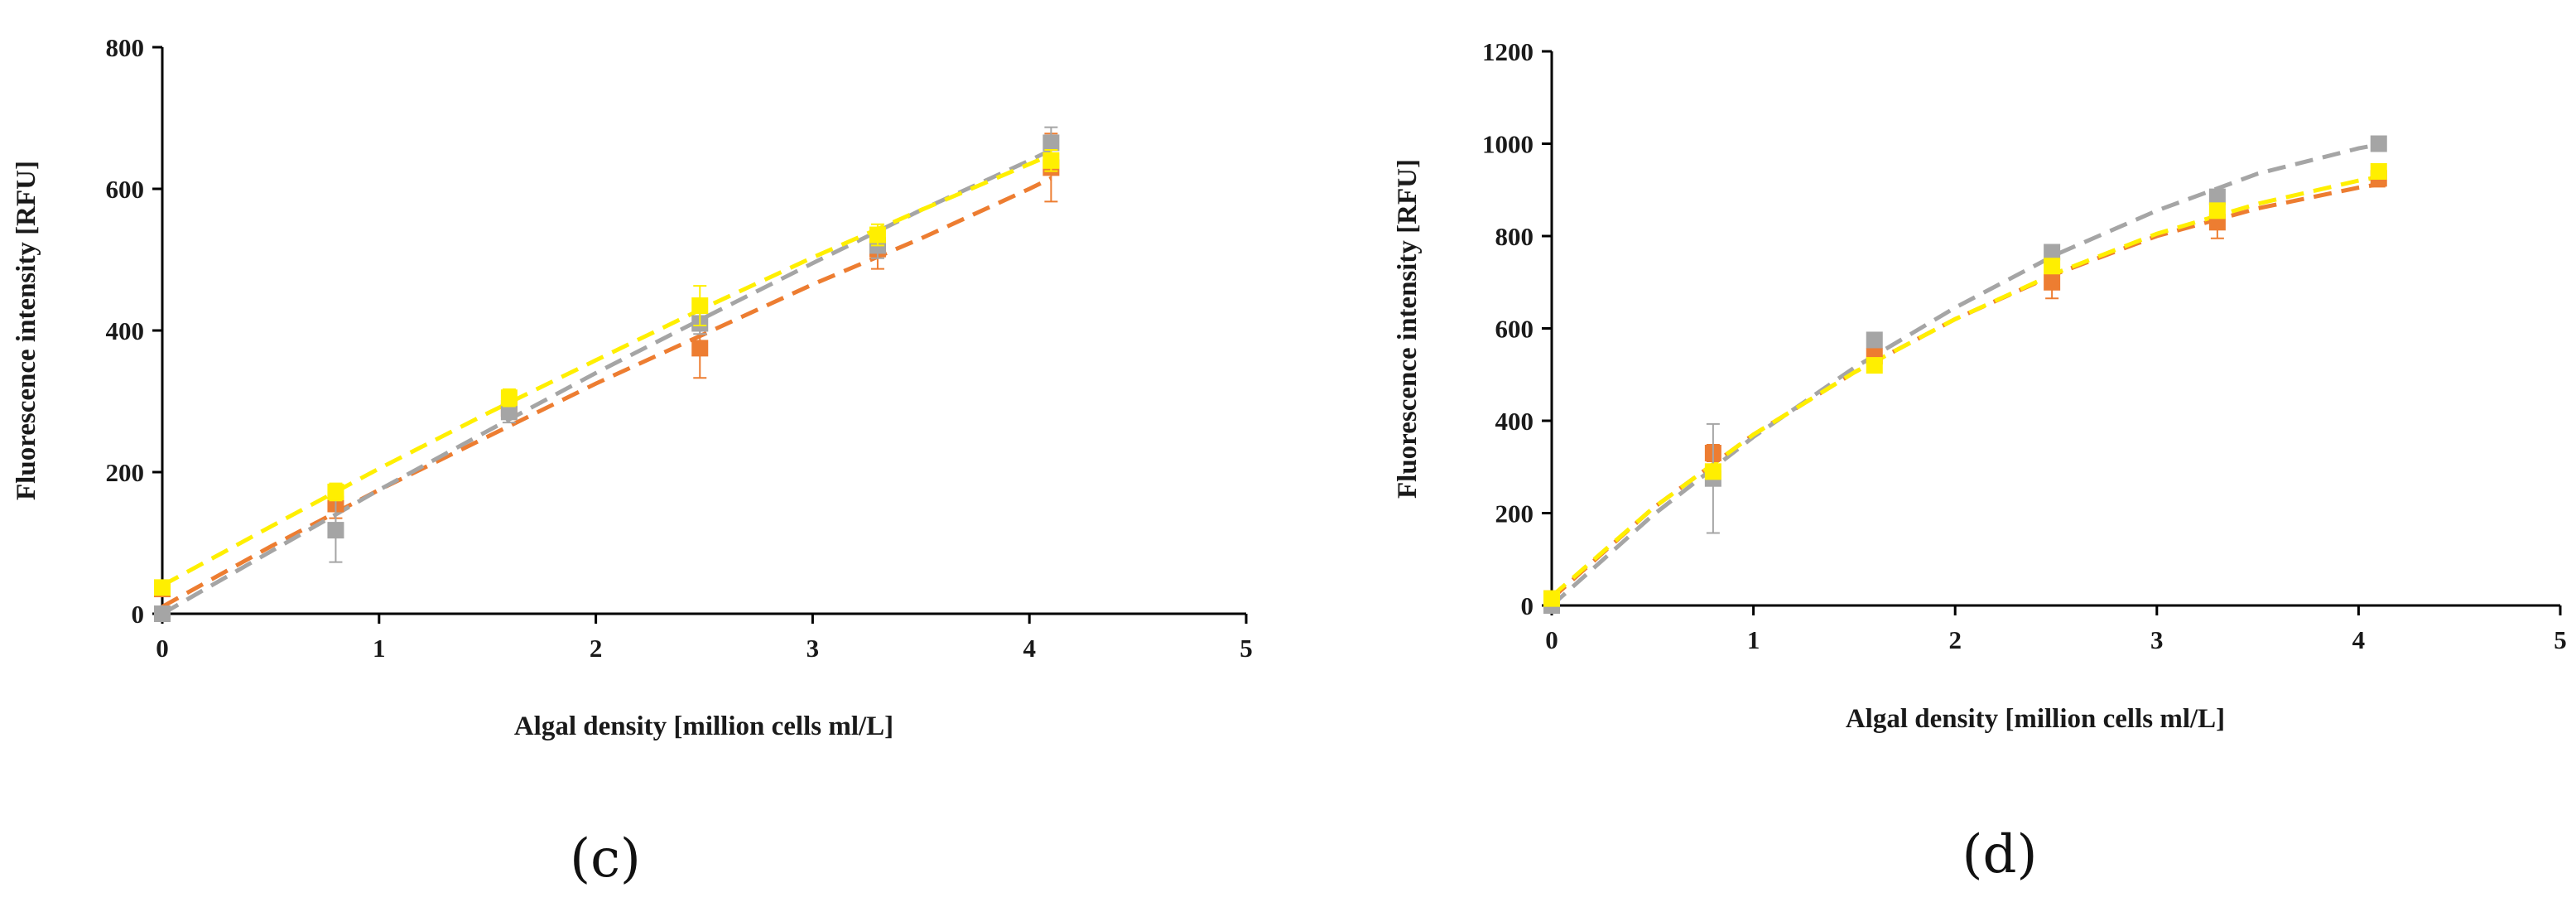  What do you see at coordinates (1753, 639) in the screenshot?
I see `x-tick-label-d: 1` at bounding box center [1753, 639].